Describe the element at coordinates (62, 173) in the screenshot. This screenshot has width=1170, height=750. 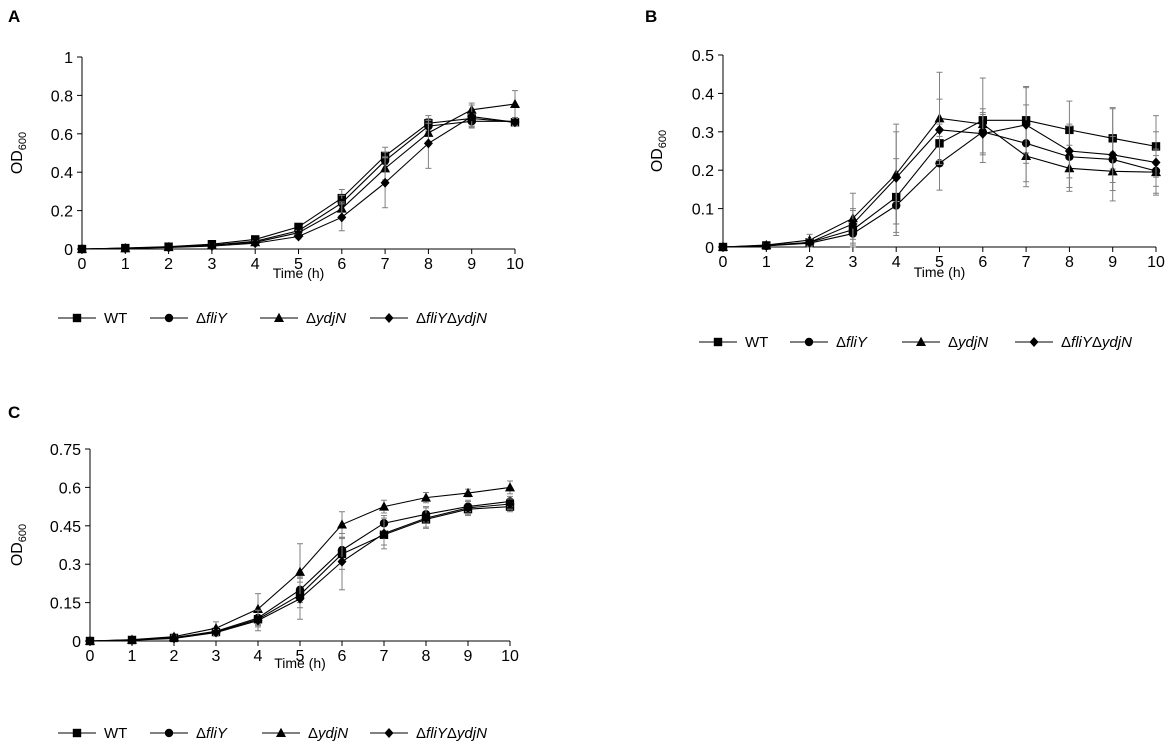
I see `y-tick-label: 0.4` at that location.